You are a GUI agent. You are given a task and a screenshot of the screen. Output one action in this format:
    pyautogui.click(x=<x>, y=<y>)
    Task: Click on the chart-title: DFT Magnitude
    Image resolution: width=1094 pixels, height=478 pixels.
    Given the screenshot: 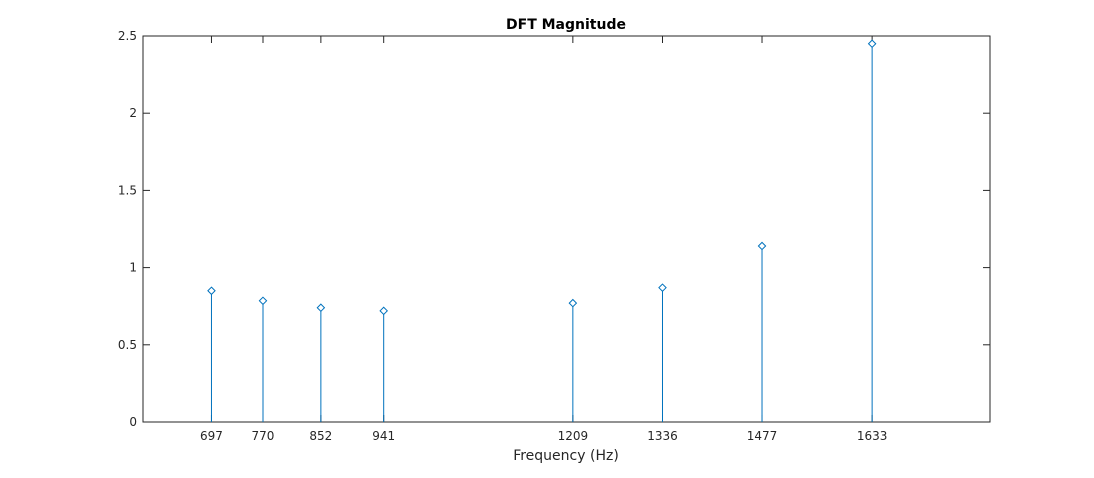 What is the action you would take?
    pyautogui.click(x=566, y=25)
    